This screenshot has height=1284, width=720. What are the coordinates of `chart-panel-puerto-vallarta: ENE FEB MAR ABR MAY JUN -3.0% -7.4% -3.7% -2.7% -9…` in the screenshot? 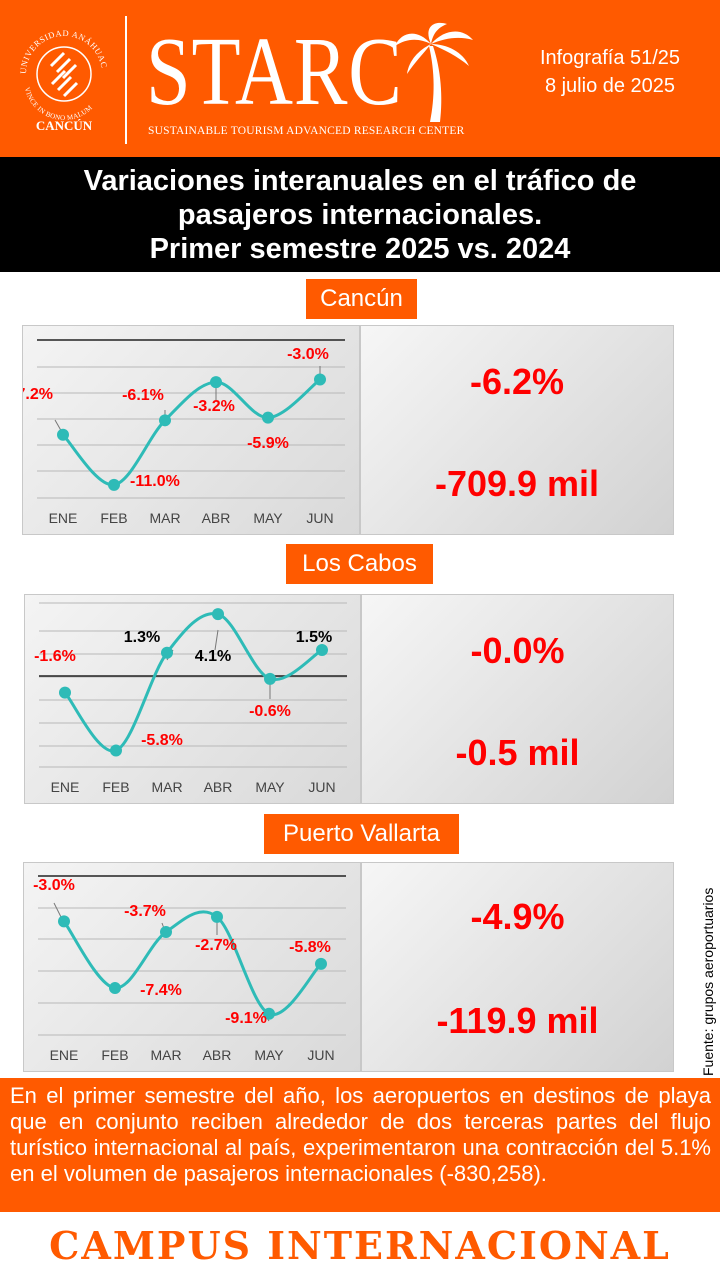 It's located at (192, 967).